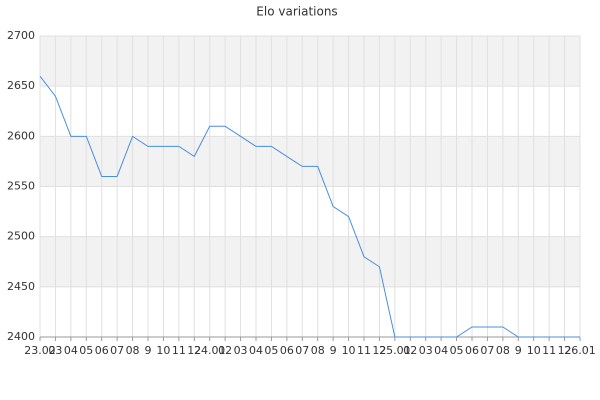 The image size is (600, 400). Describe the element at coordinates (395, 350) in the screenshot. I see `x-tick-label: 25.01` at that location.